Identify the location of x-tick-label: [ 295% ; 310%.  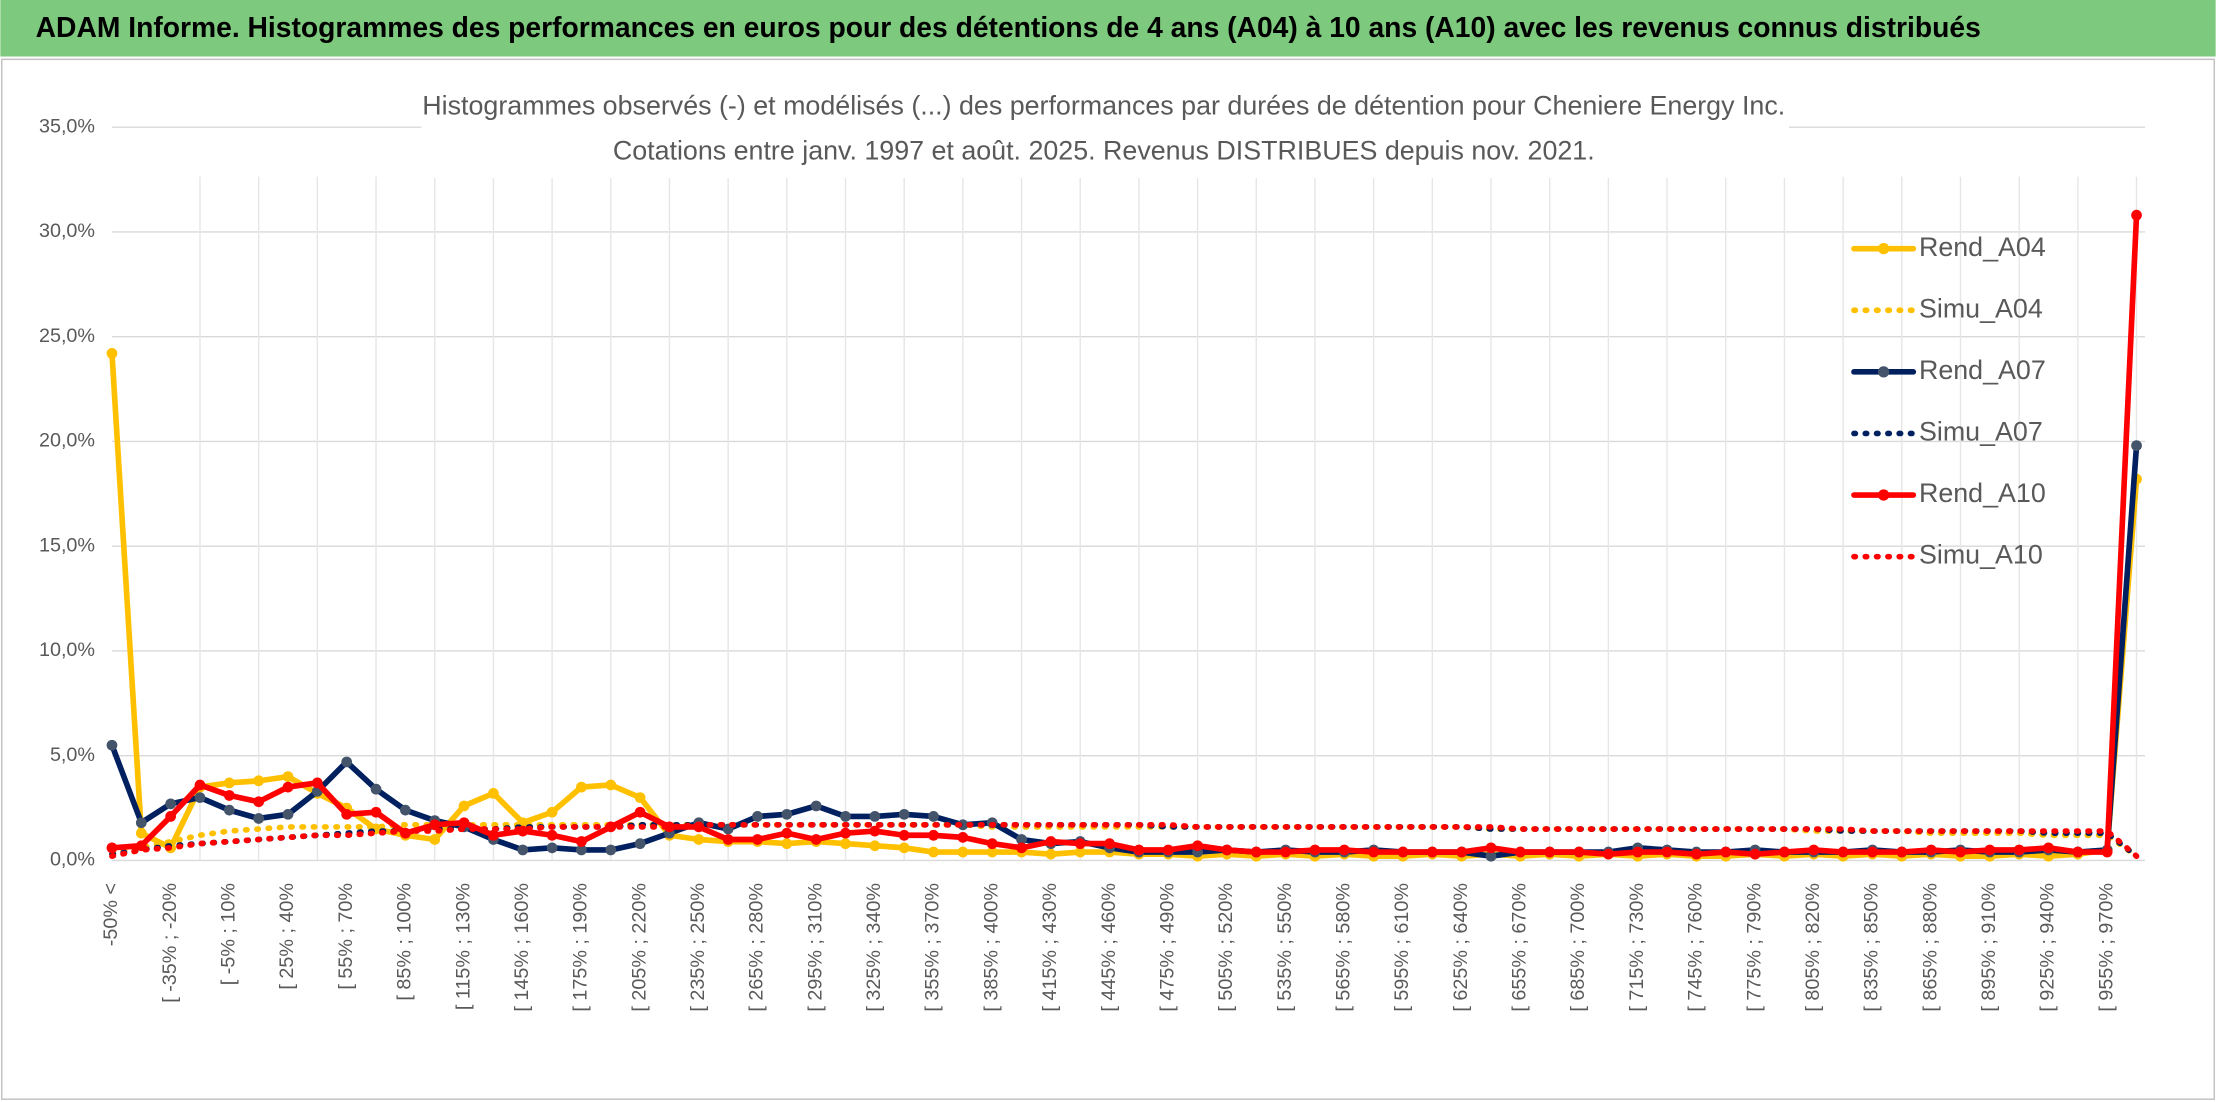
(815, 947).